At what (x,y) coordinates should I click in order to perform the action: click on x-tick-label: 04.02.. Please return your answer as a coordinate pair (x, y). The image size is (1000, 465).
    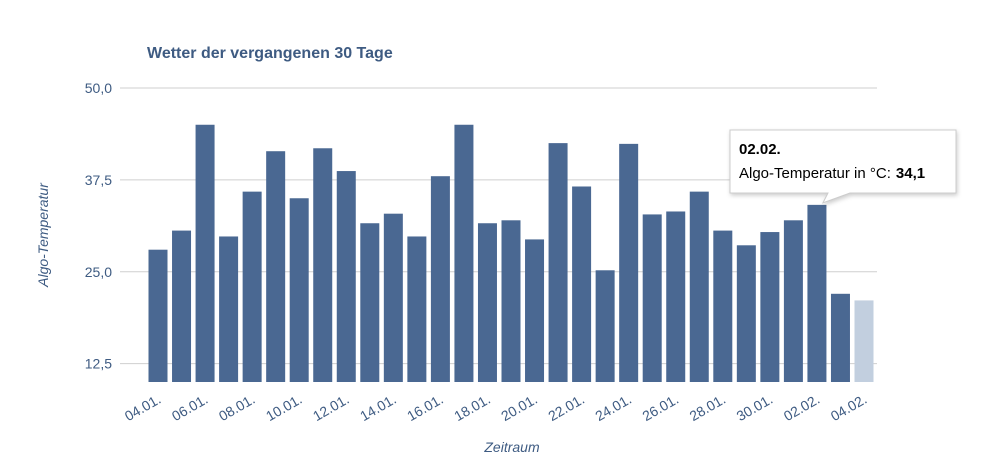
    Looking at the image, I should click on (849, 407).